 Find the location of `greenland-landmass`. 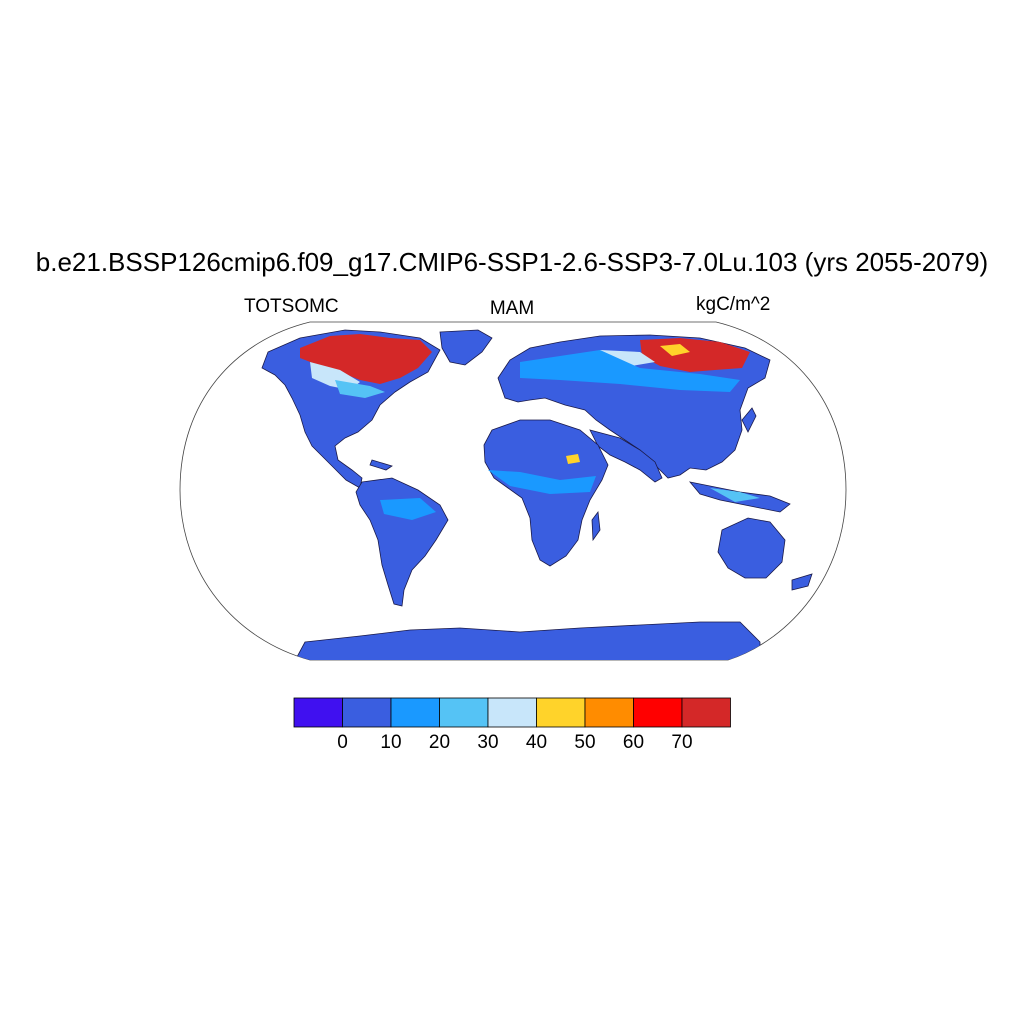

greenland-landmass is located at coordinates (466, 347).